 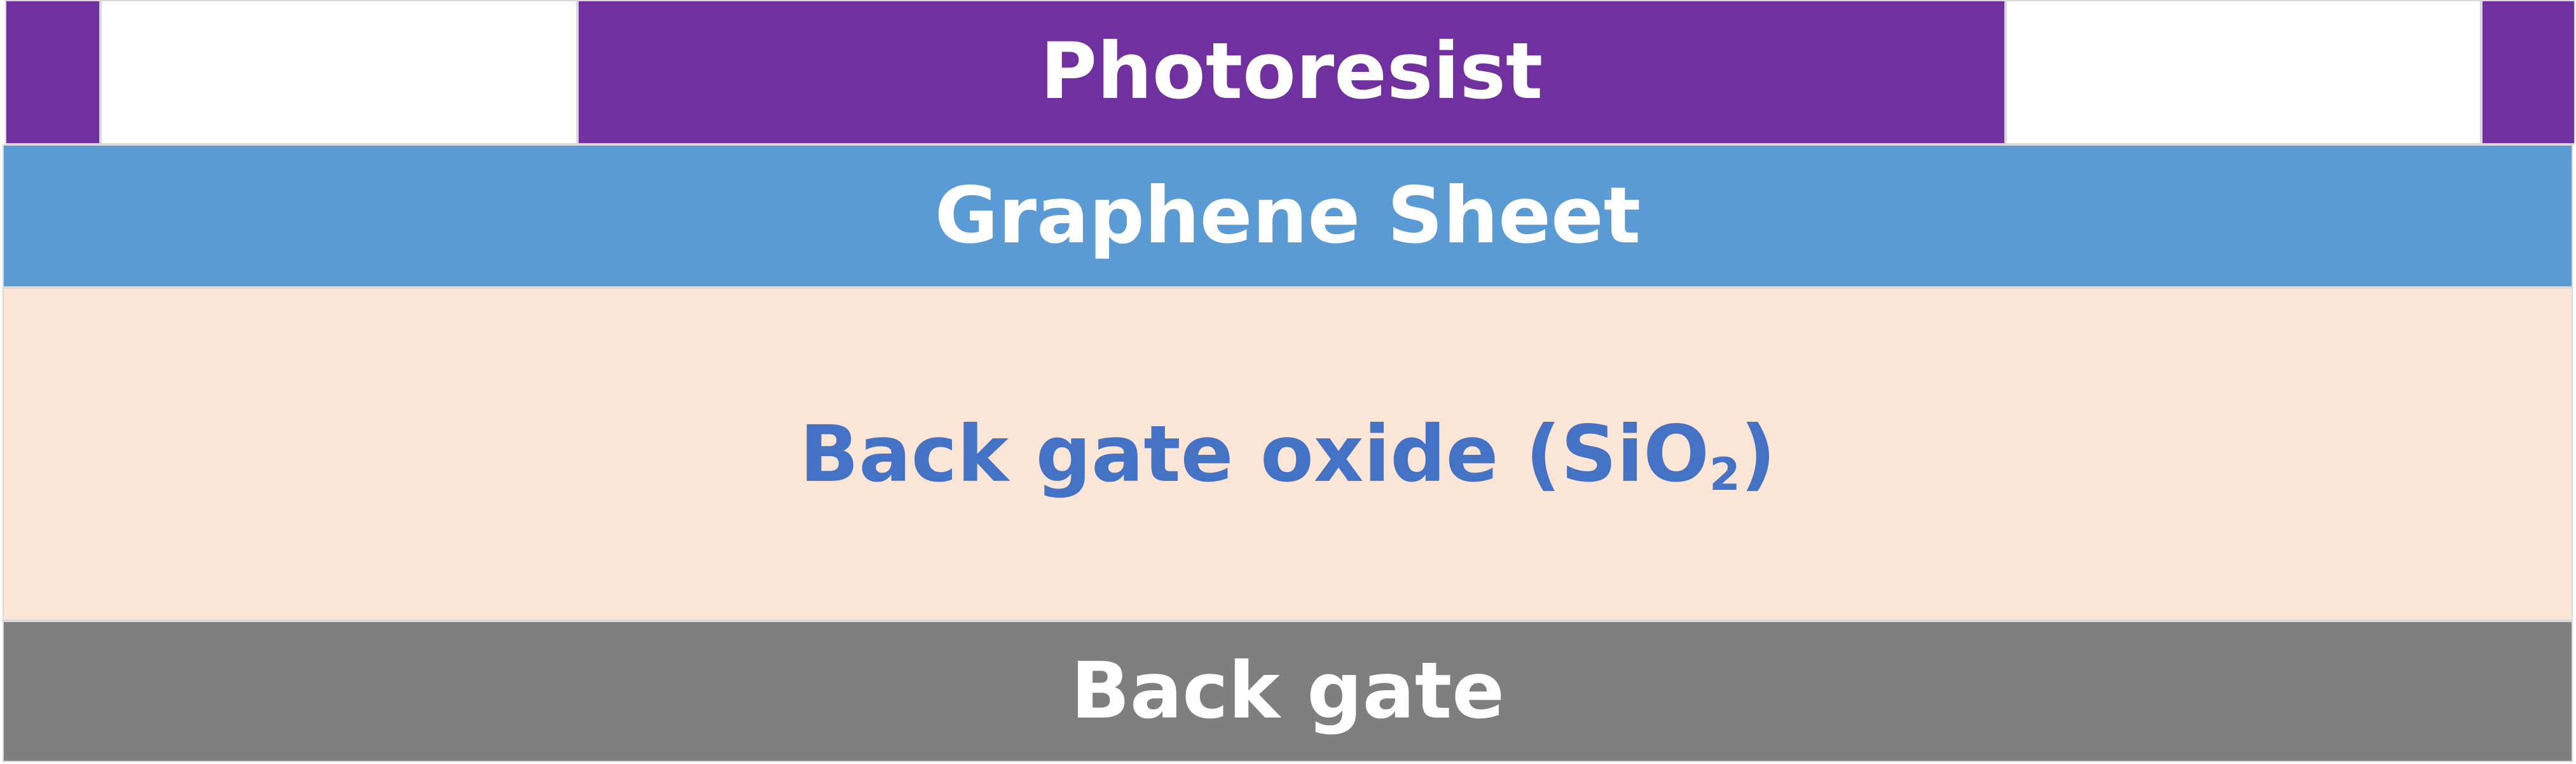 I want to click on photoresist-opening-left, so click(x=339, y=72).